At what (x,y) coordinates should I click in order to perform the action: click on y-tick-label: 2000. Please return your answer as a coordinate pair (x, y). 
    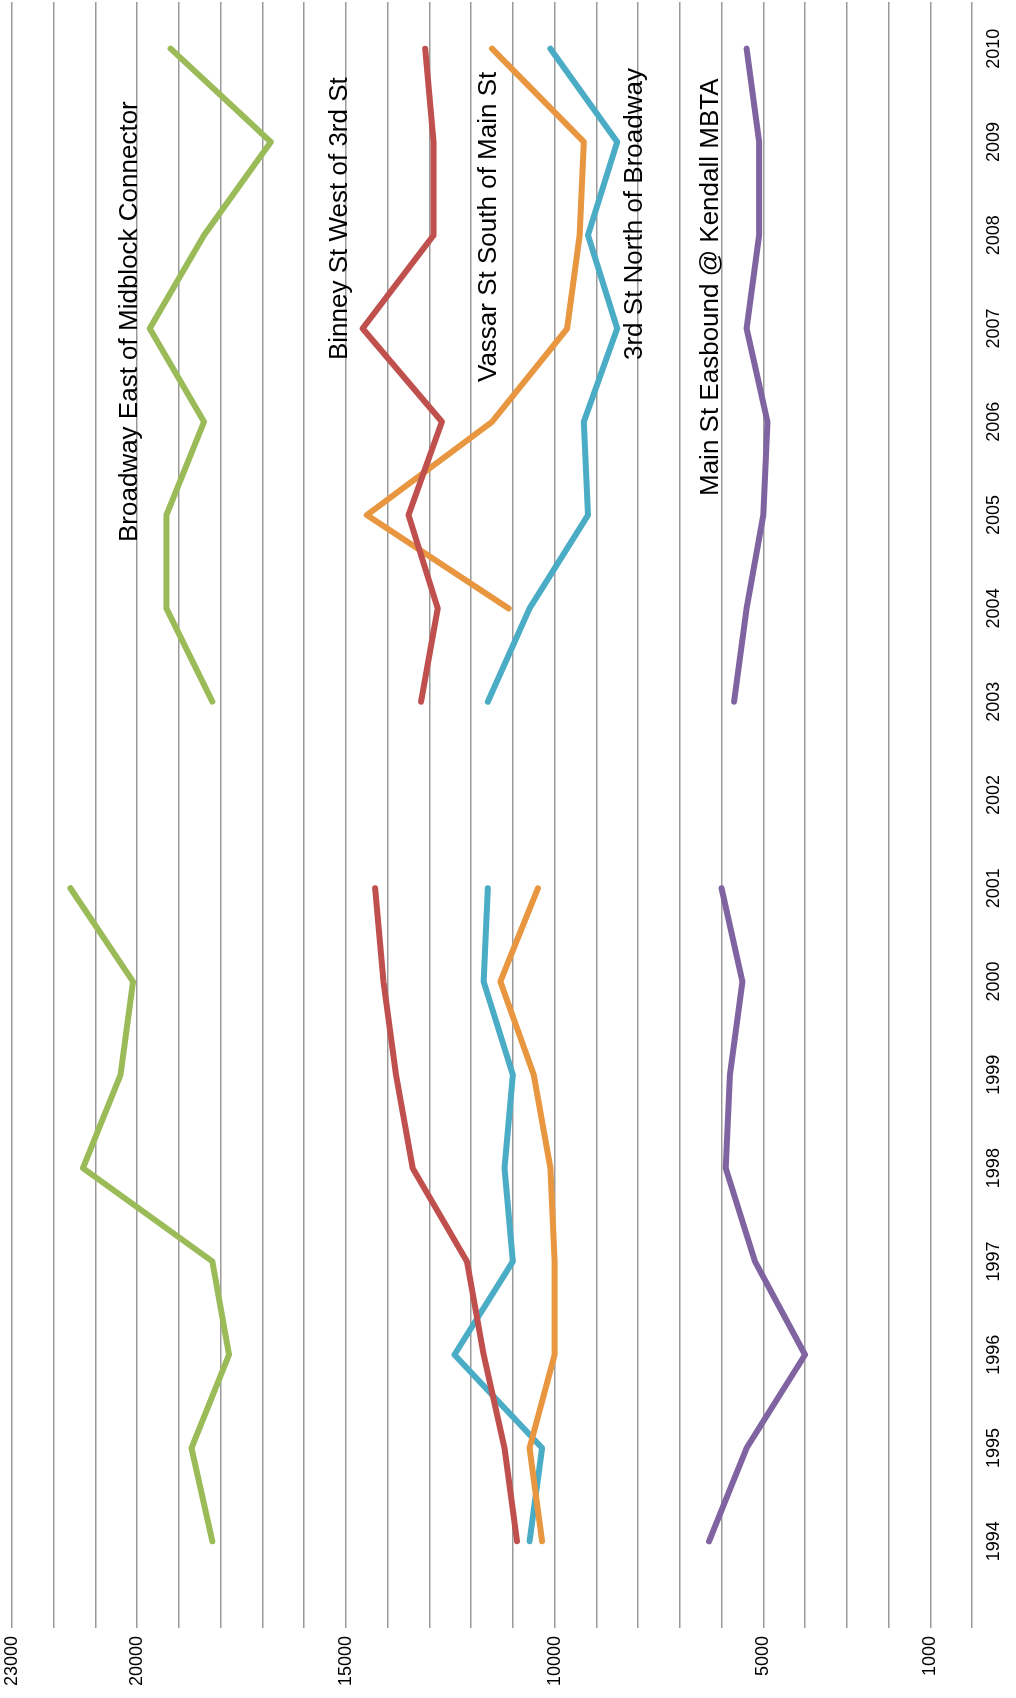
    Looking at the image, I should click on (992, 981).